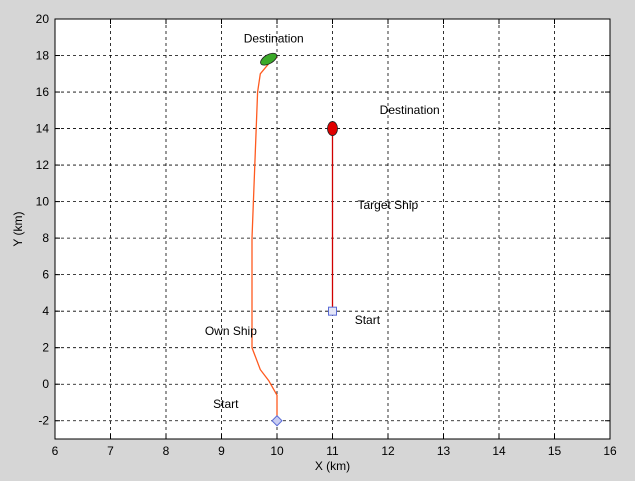 This screenshot has width=635, height=481. What do you see at coordinates (332, 466) in the screenshot?
I see `x-axis-label: X (km)` at bounding box center [332, 466].